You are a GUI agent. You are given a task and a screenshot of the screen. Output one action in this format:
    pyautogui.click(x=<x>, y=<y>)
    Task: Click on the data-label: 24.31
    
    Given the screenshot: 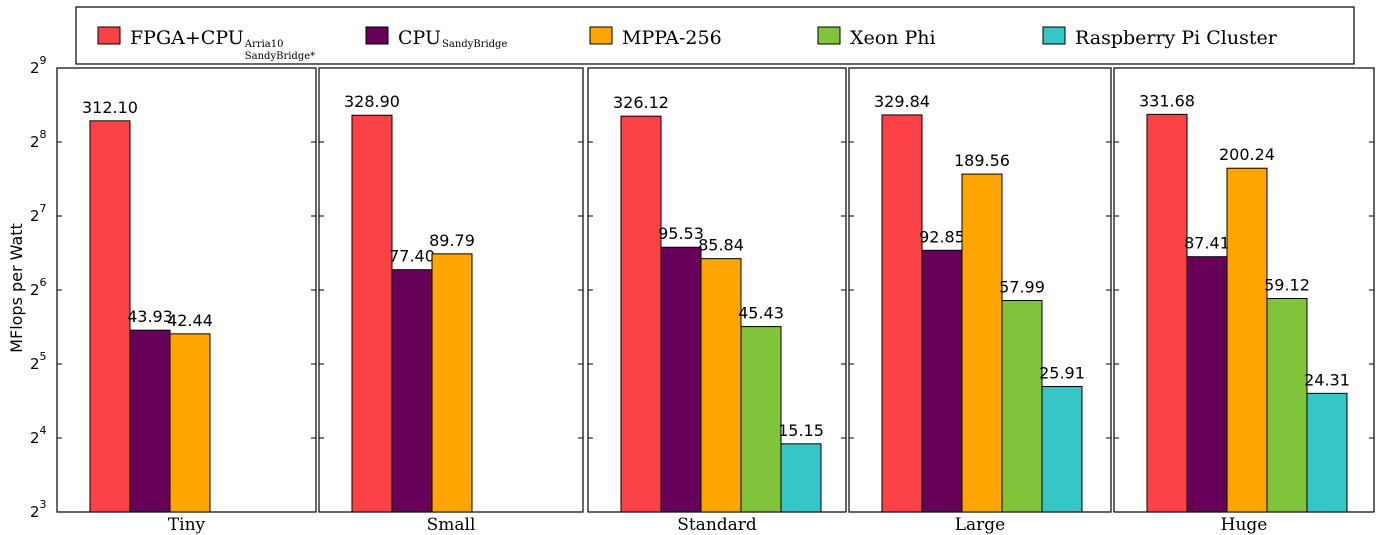 What is the action you would take?
    pyautogui.click(x=1327, y=379)
    